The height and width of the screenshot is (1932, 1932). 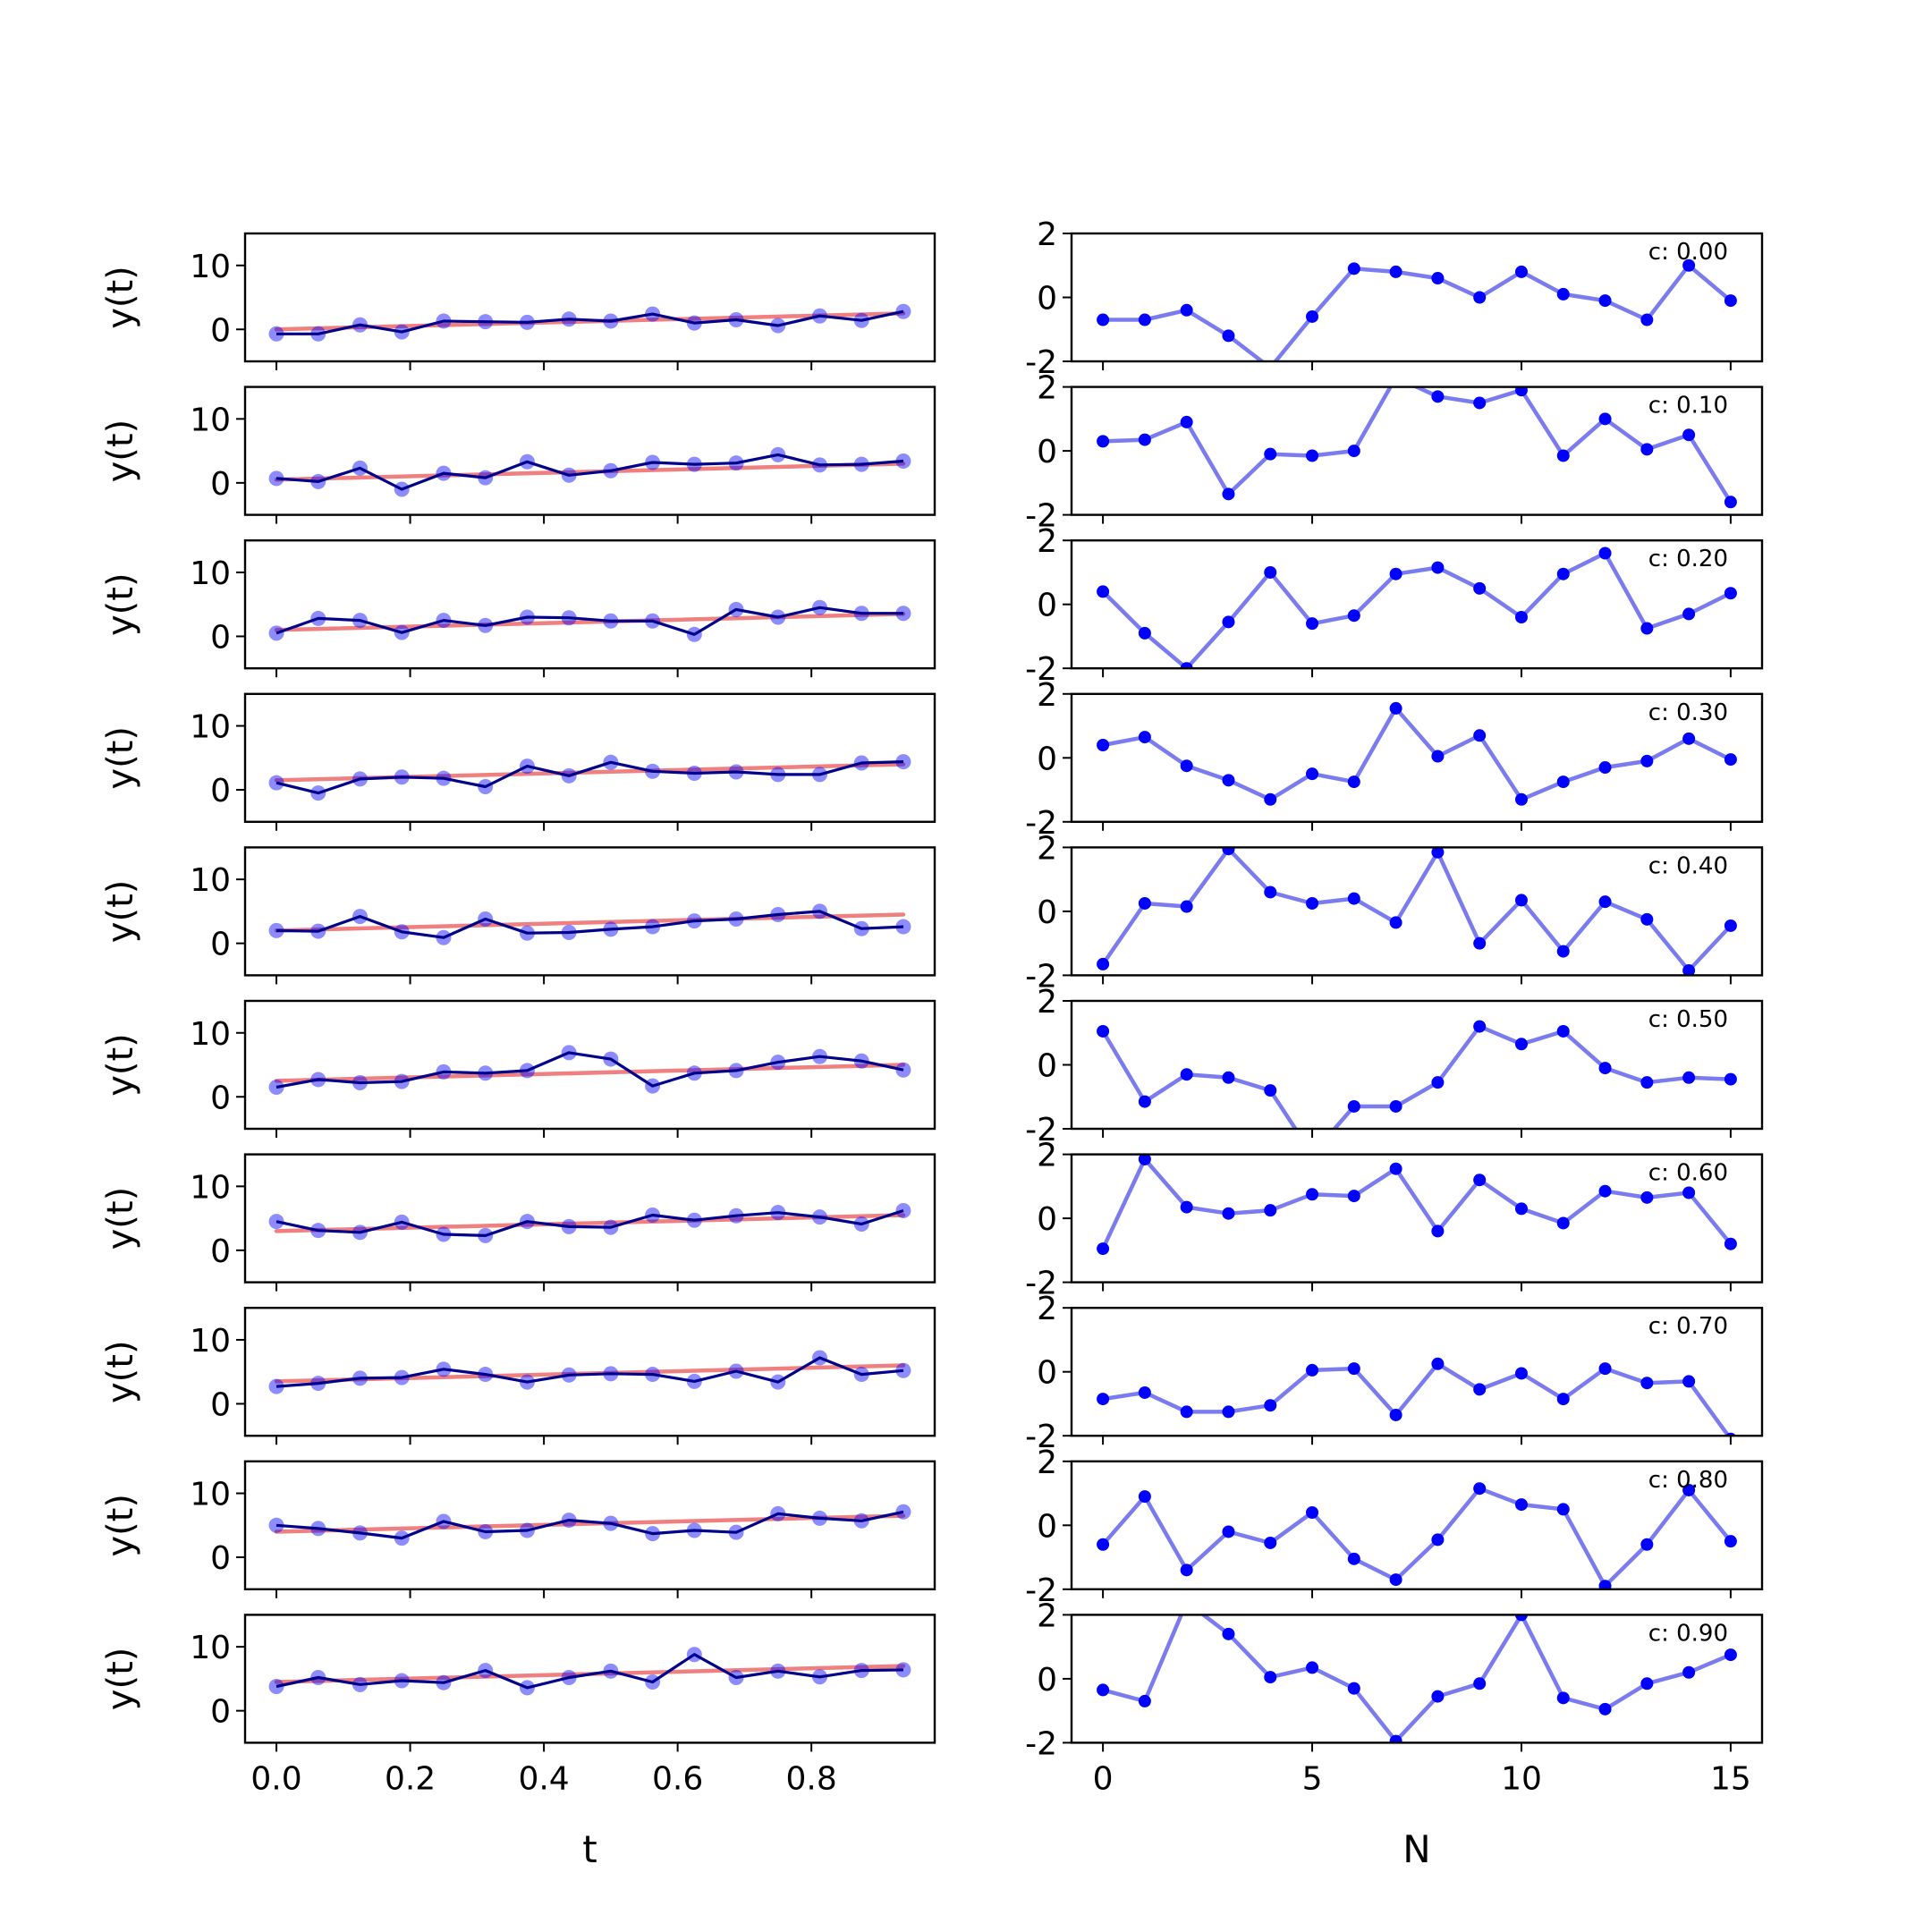 What do you see at coordinates (1688, 1480) in the screenshot?
I see `coefficient-label: c: 0.80` at bounding box center [1688, 1480].